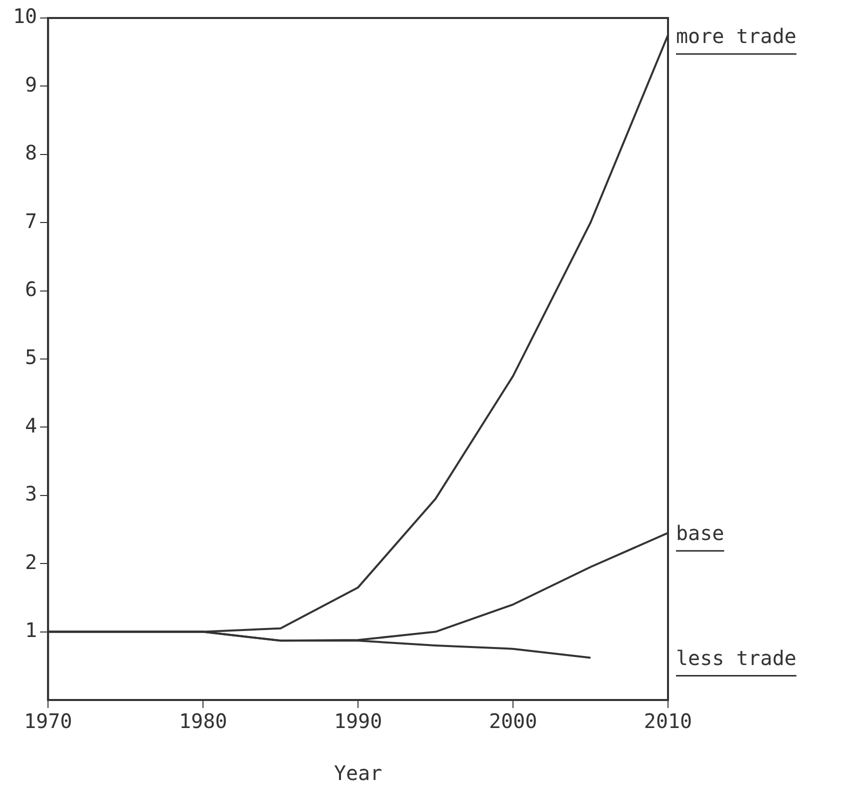 The width and height of the screenshot is (858, 811). Describe the element at coordinates (358, 773) in the screenshot. I see `x-axis-title: Year` at that location.